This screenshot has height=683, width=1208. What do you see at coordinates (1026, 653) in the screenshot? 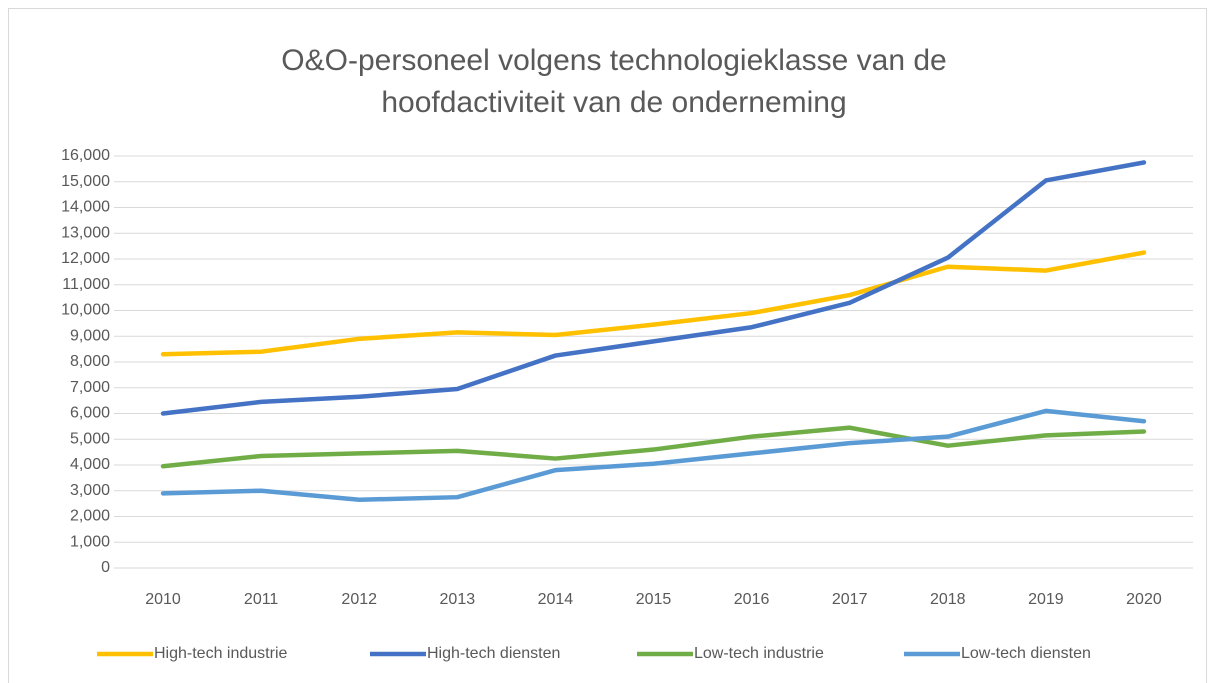
I see `legend-label: Low-tech diensten` at bounding box center [1026, 653].